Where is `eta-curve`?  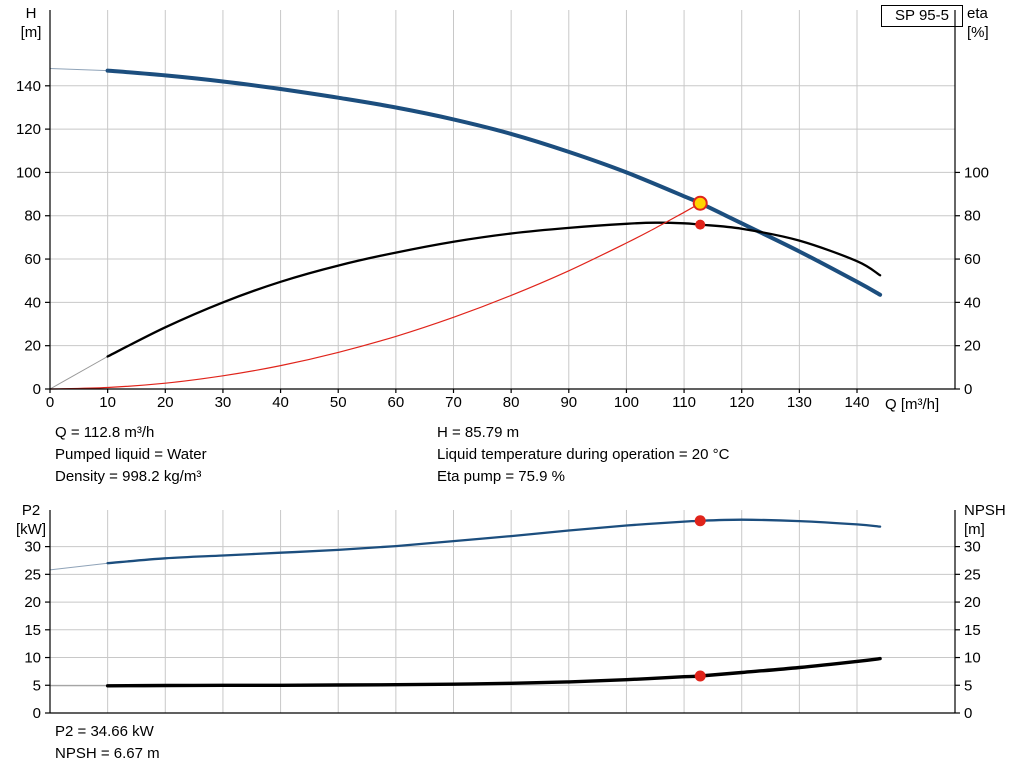
eta-curve is located at coordinates (494, 289).